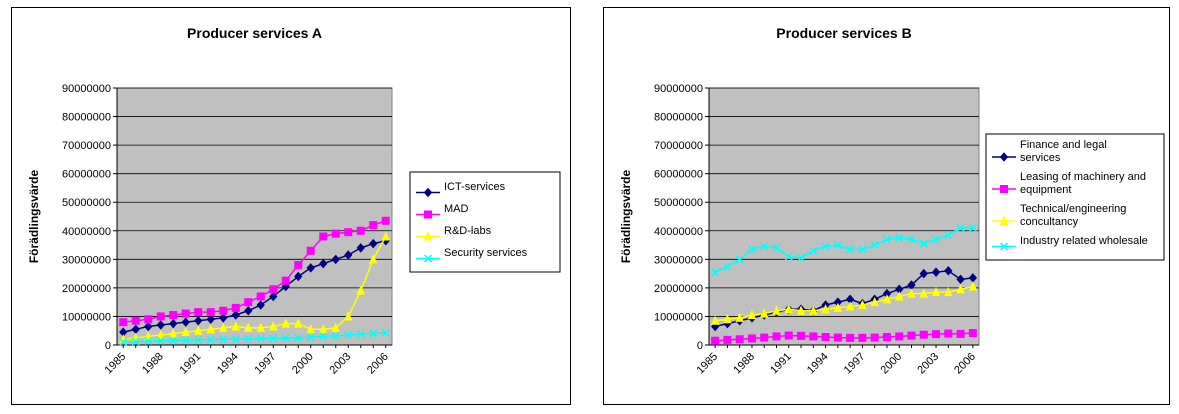 The image size is (1179, 414). What do you see at coordinates (86, 175) in the screenshot?
I see `y-tick-label: 60000000` at bounding box center [86, 175].